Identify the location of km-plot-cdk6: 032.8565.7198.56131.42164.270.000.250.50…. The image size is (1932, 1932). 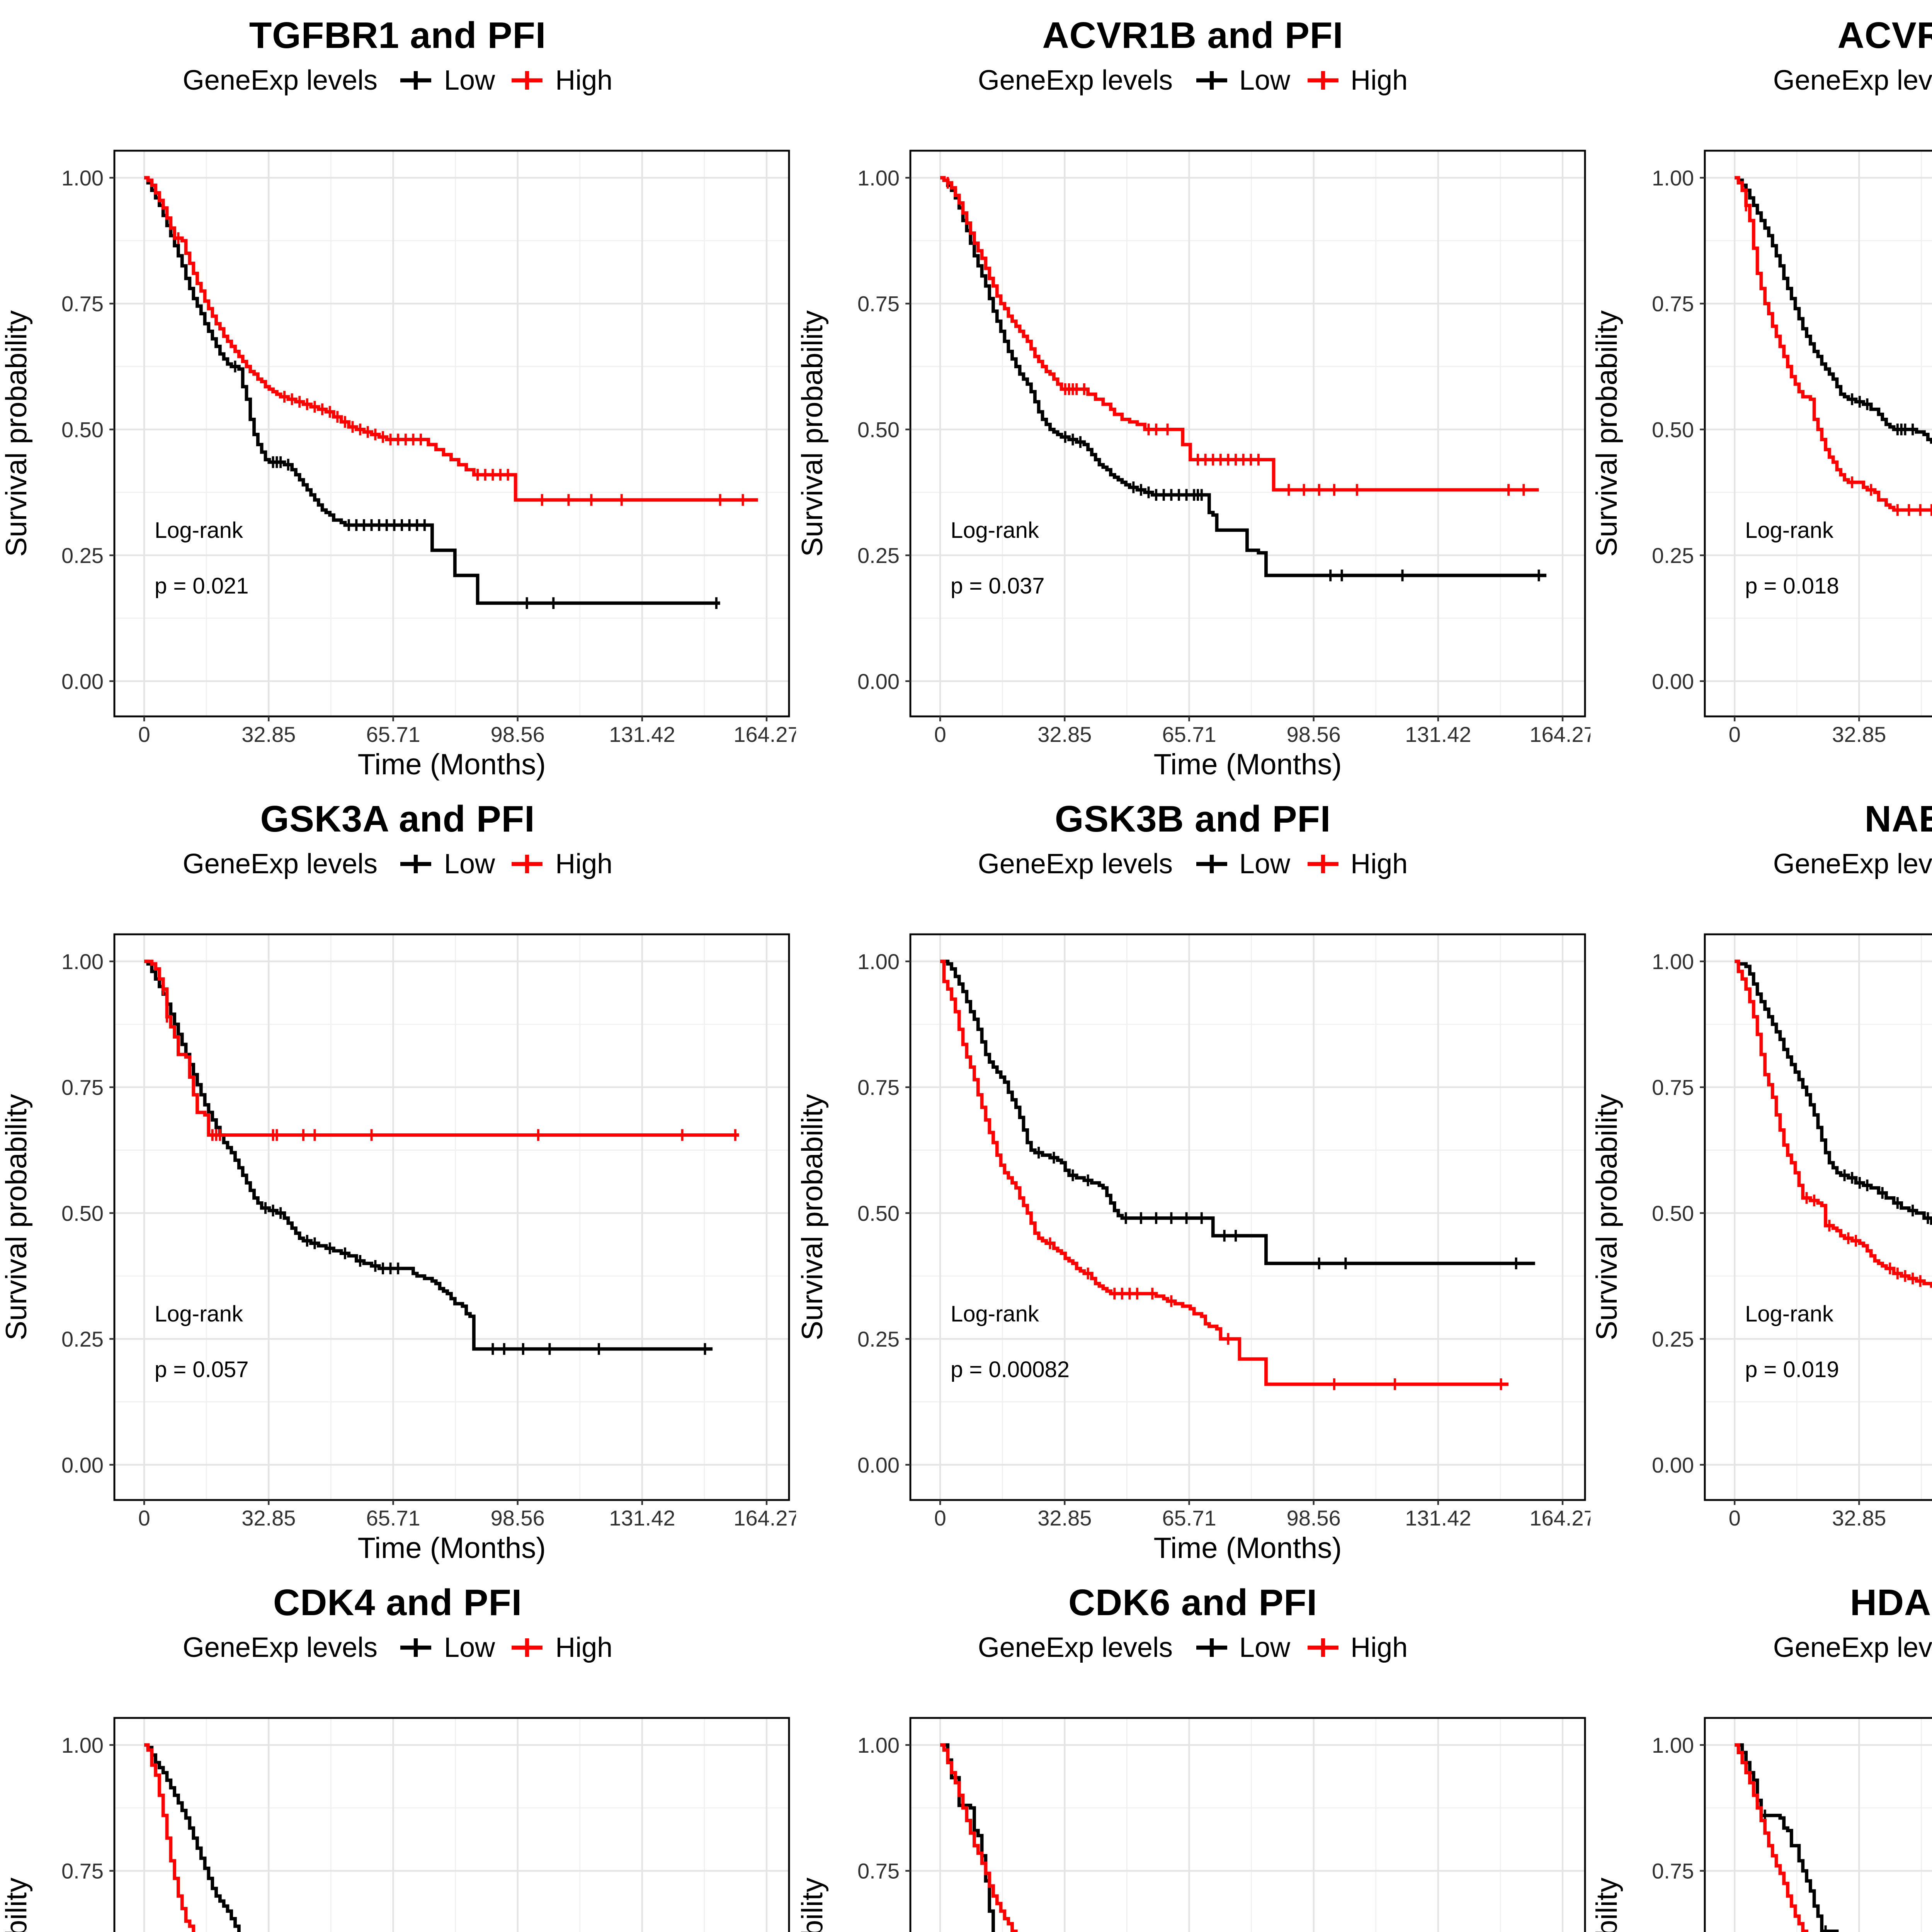
(1190, 1825).